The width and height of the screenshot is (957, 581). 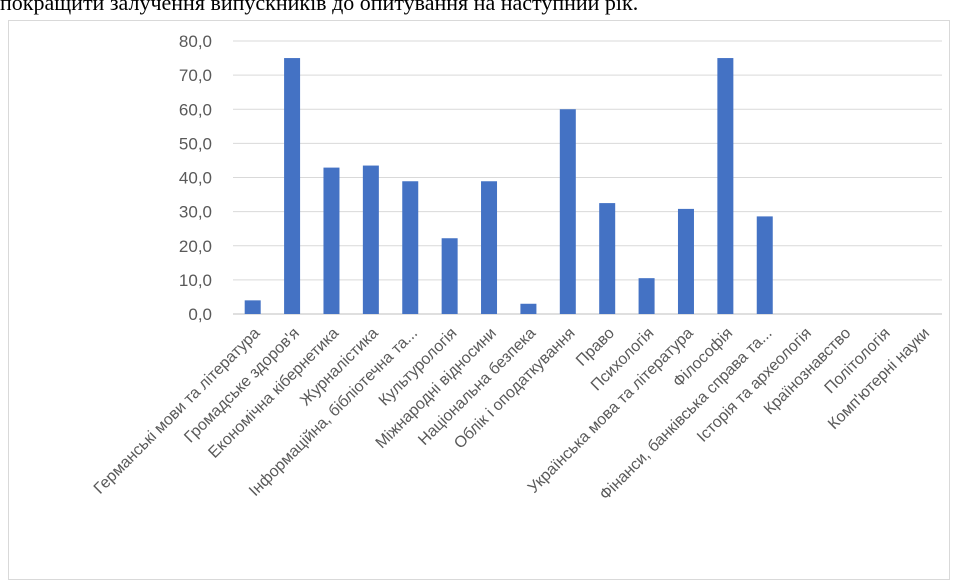 What do you see at coordinates (195, 75) in the screenshot?
I see `y-tick-label: 70,0` at bounding box center [195, 75].